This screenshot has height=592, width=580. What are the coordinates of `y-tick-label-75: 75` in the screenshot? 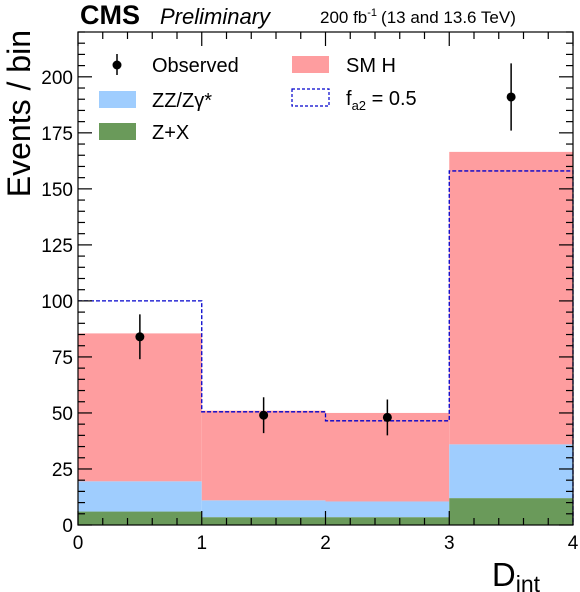 It's located at (62, 358).